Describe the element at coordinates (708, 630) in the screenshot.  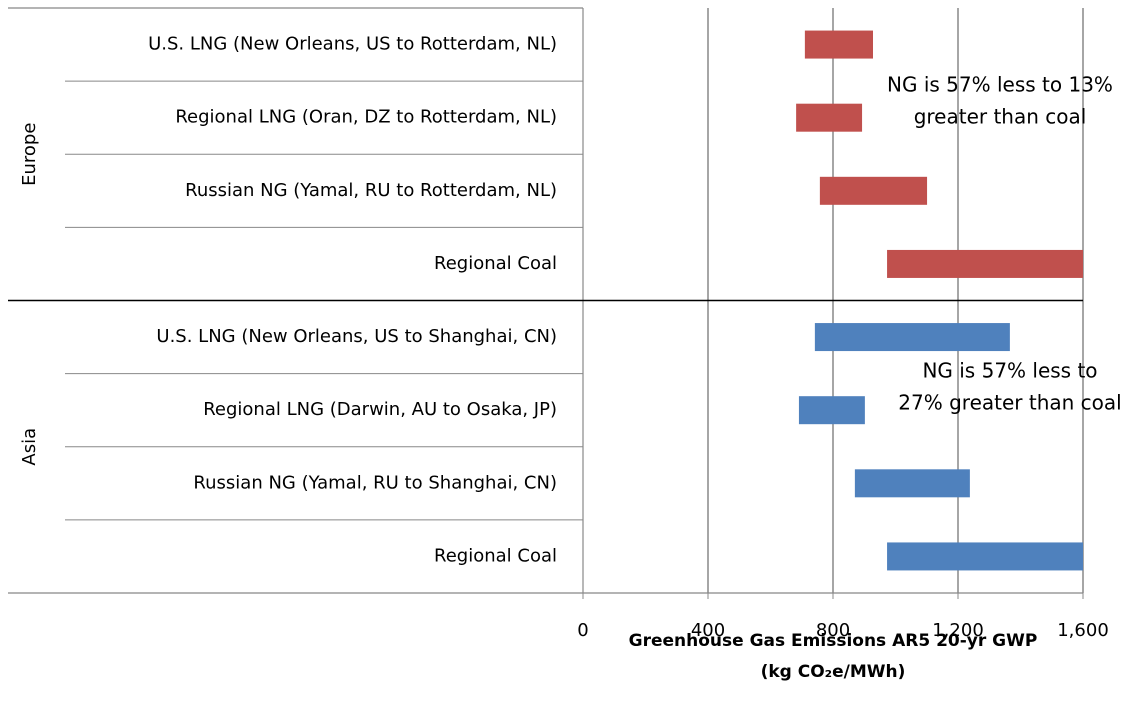
I see `x-tick-label: 400` at that location.